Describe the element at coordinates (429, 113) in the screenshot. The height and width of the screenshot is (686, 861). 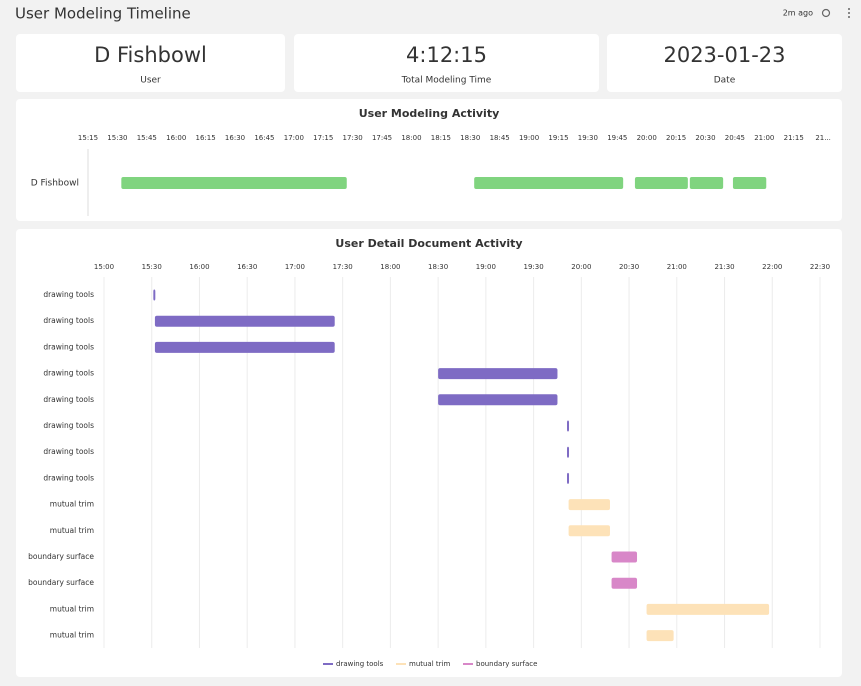
I see `chart-title: User Modeling Activity` at that location.